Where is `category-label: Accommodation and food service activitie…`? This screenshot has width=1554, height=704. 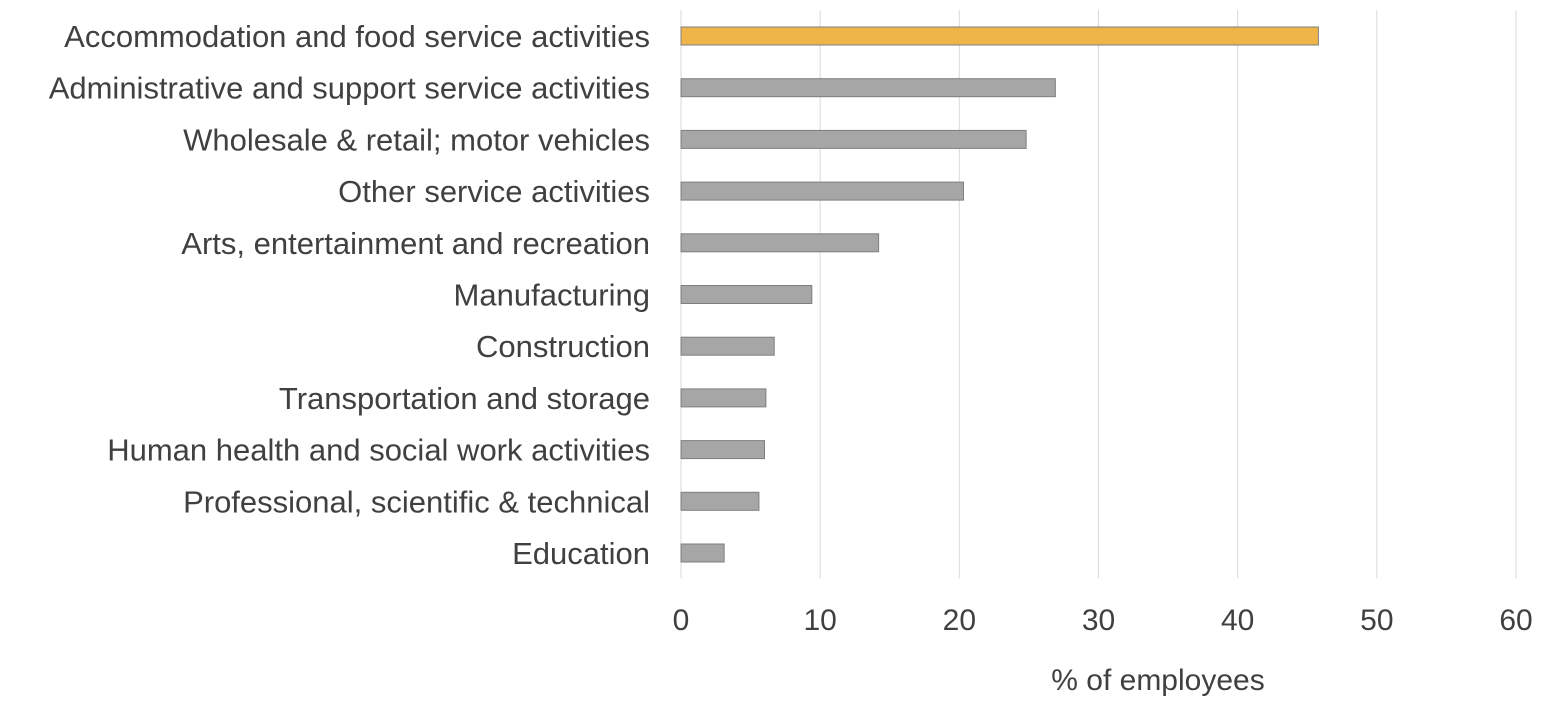
category-label: Accommodation and food service activitie… is located at coordinates (357, 36).